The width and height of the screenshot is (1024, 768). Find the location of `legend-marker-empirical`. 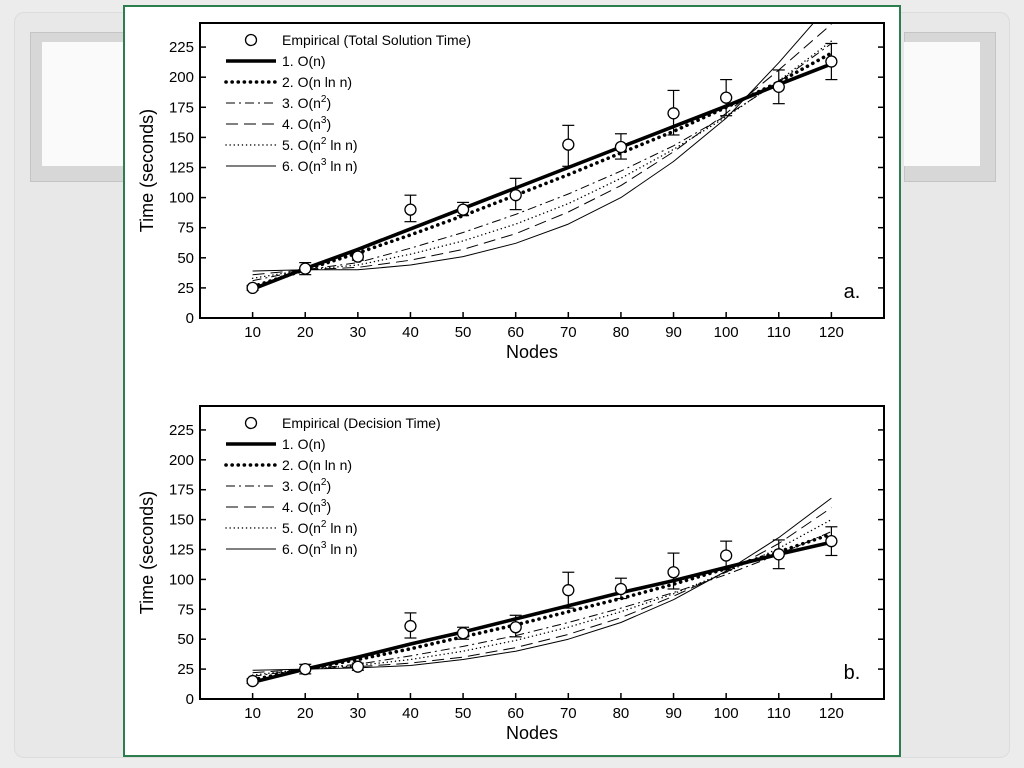

legend-marker-empirical is located at coordinates (251, 40).